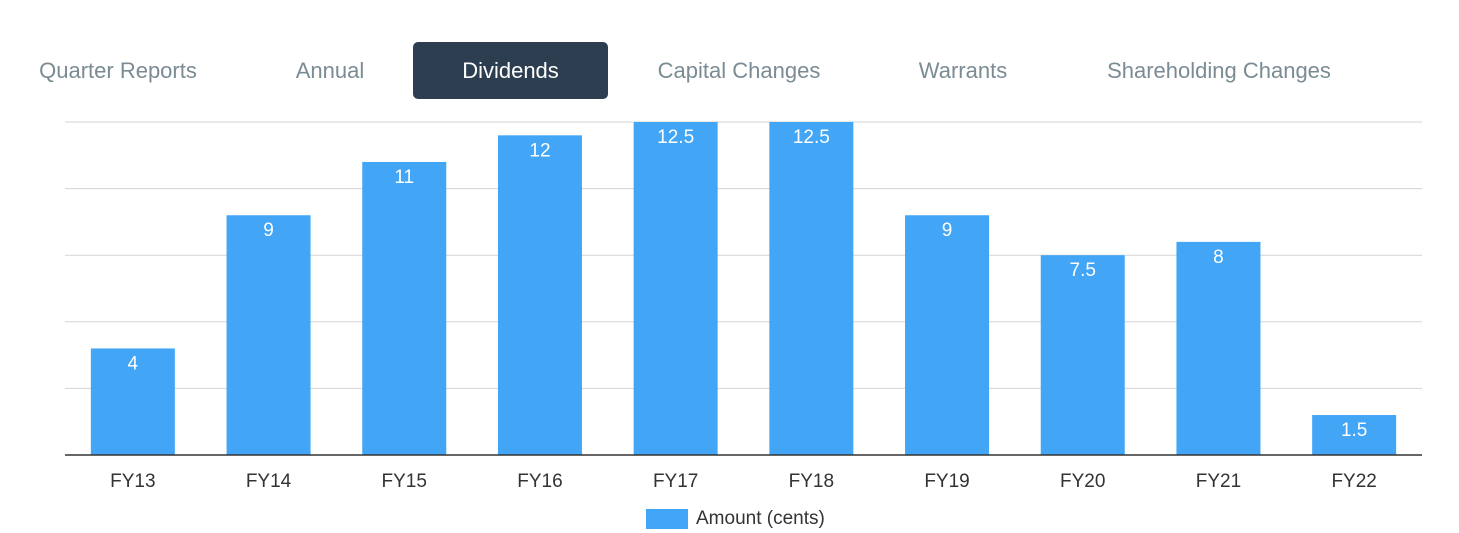 The height and width of the screenshot is (533, 1459). I want to click on data-label: 4, so click(133, 363).